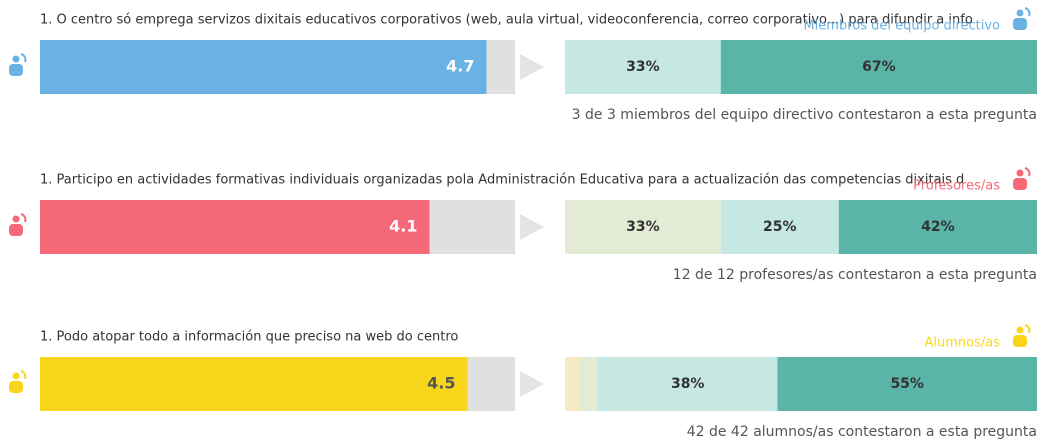 Image resolution: width=1042 pixels, height=443 pixels. I want to click on group-label: Alumnos/as, so click(963, 343).